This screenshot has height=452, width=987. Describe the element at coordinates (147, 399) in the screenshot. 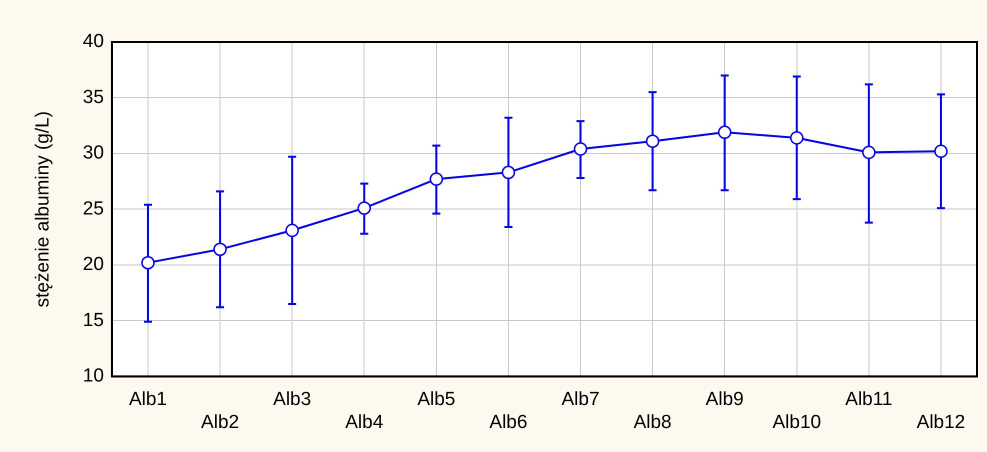

I see `x-tick-label: Alb1` at that location.